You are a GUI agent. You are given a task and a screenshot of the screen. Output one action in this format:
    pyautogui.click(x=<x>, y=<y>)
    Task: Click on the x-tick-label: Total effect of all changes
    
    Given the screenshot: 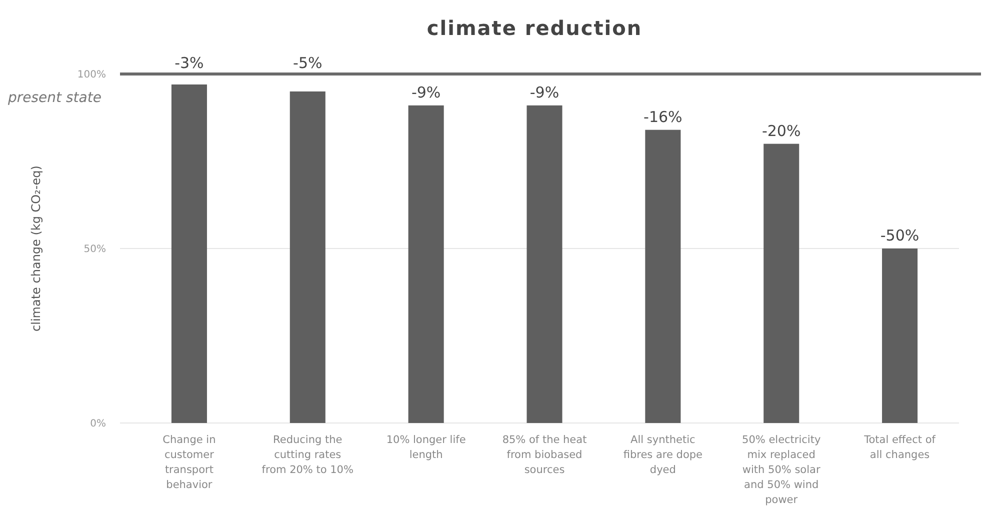 What is the action you would take?
    pyautogui.click(x=899, y=447)
    